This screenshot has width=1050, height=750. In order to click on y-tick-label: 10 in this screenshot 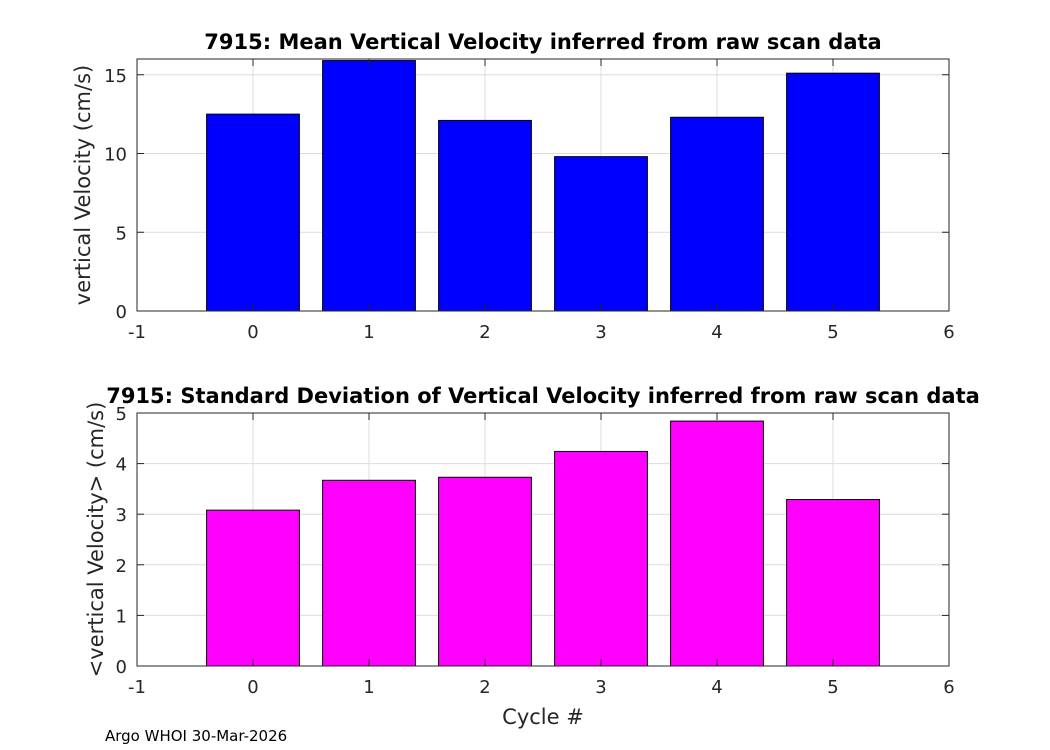, I will do `click(115, 155)`.